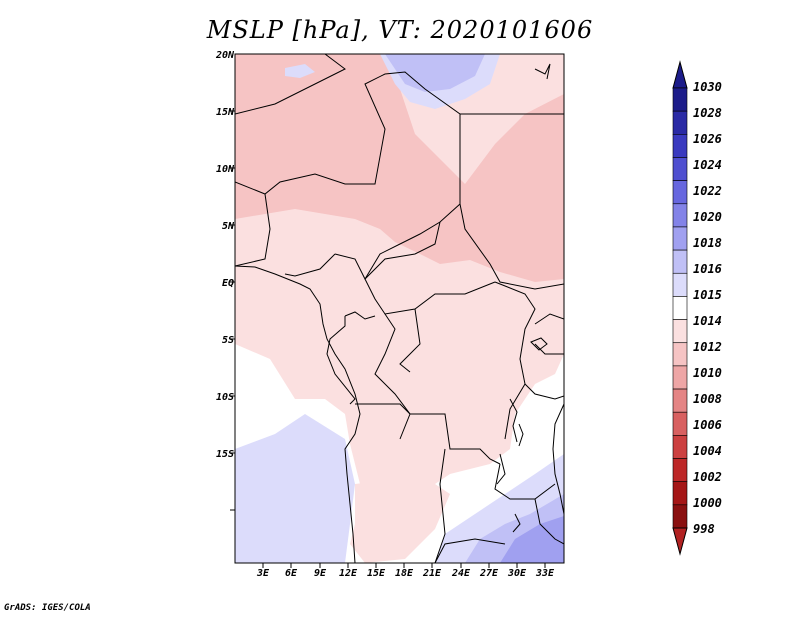  I want to click on mid-blue-north, so click(435, 73).